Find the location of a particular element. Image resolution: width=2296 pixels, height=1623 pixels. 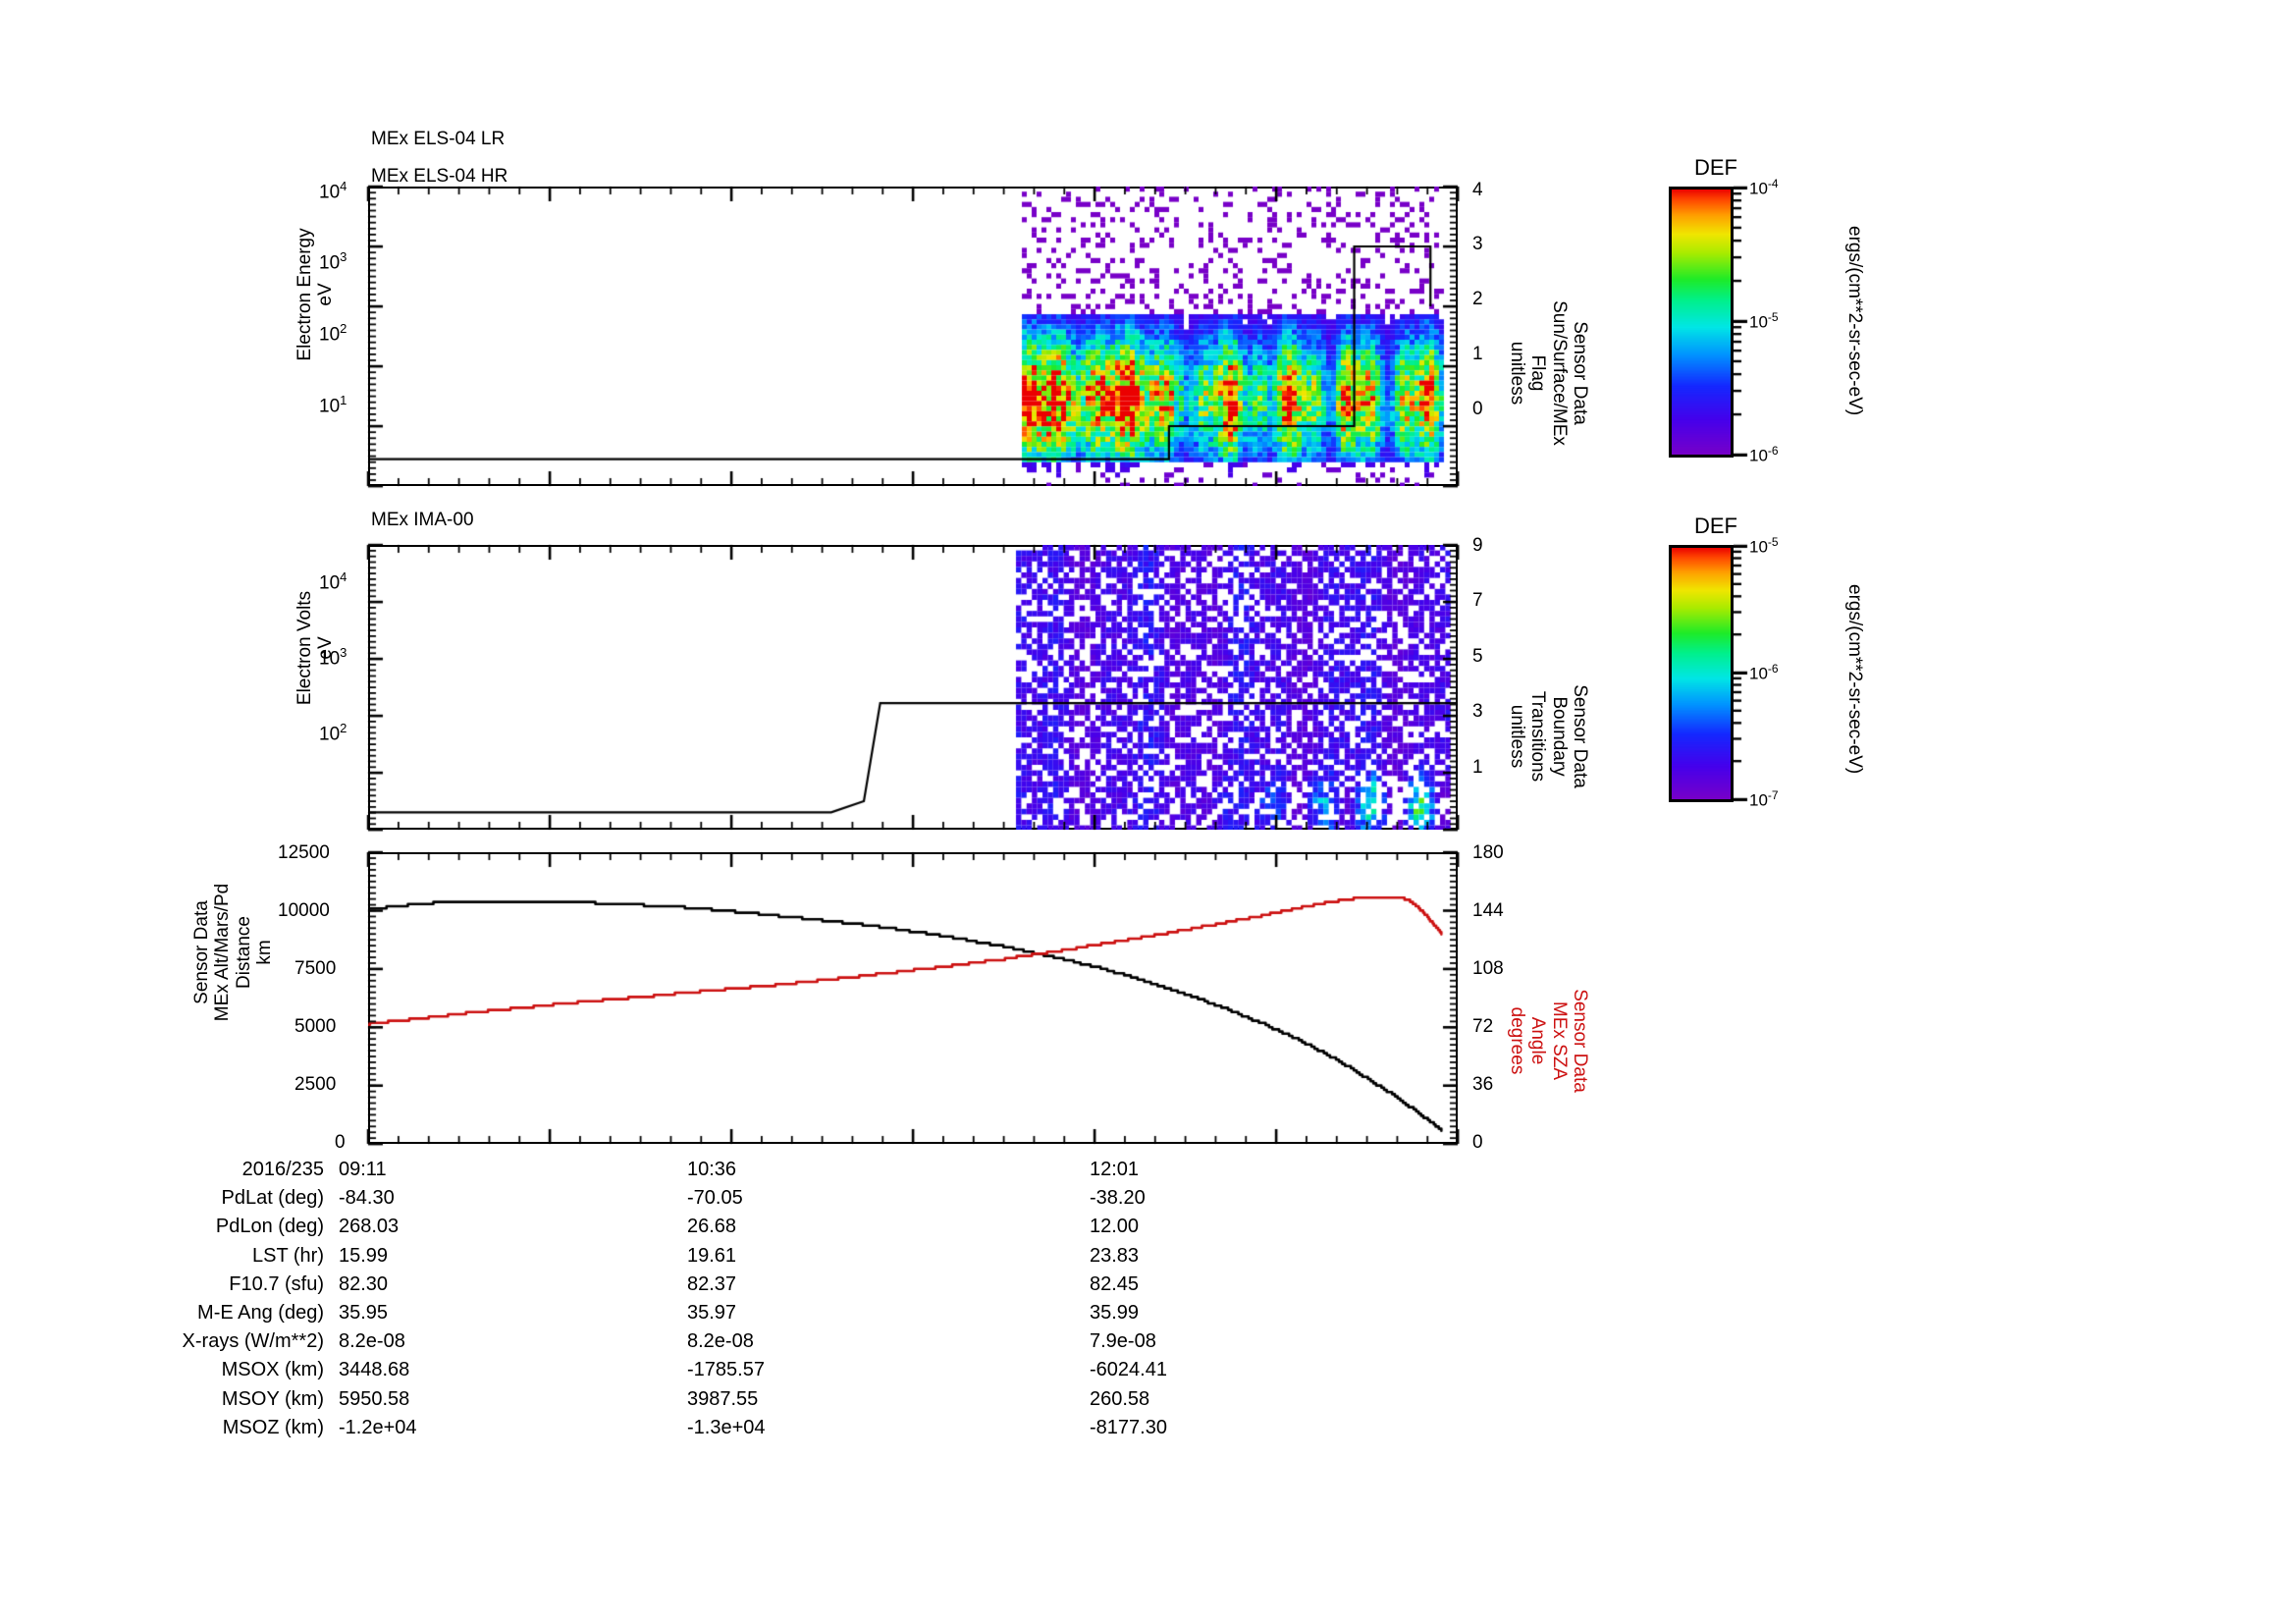

table-row-label: M-E Ang (deg) is located at coordinates (260, 1313).